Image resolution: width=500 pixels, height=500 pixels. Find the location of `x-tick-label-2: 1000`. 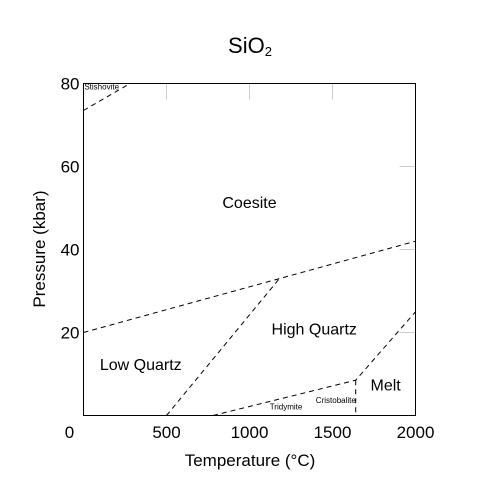

x-tick-label-2: 1000 is located at coordinates (250, 432).